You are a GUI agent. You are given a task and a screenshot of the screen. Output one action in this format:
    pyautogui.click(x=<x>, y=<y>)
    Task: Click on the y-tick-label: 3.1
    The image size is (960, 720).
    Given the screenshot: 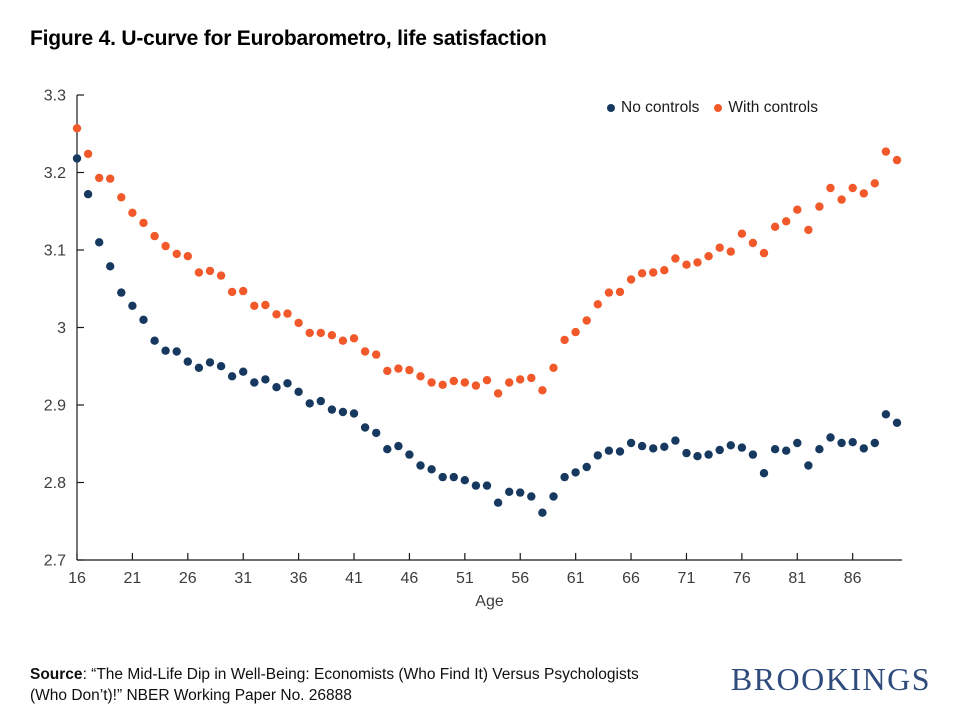 What is the action you would take?
    pyautogui.click(x=55, y=251)
    